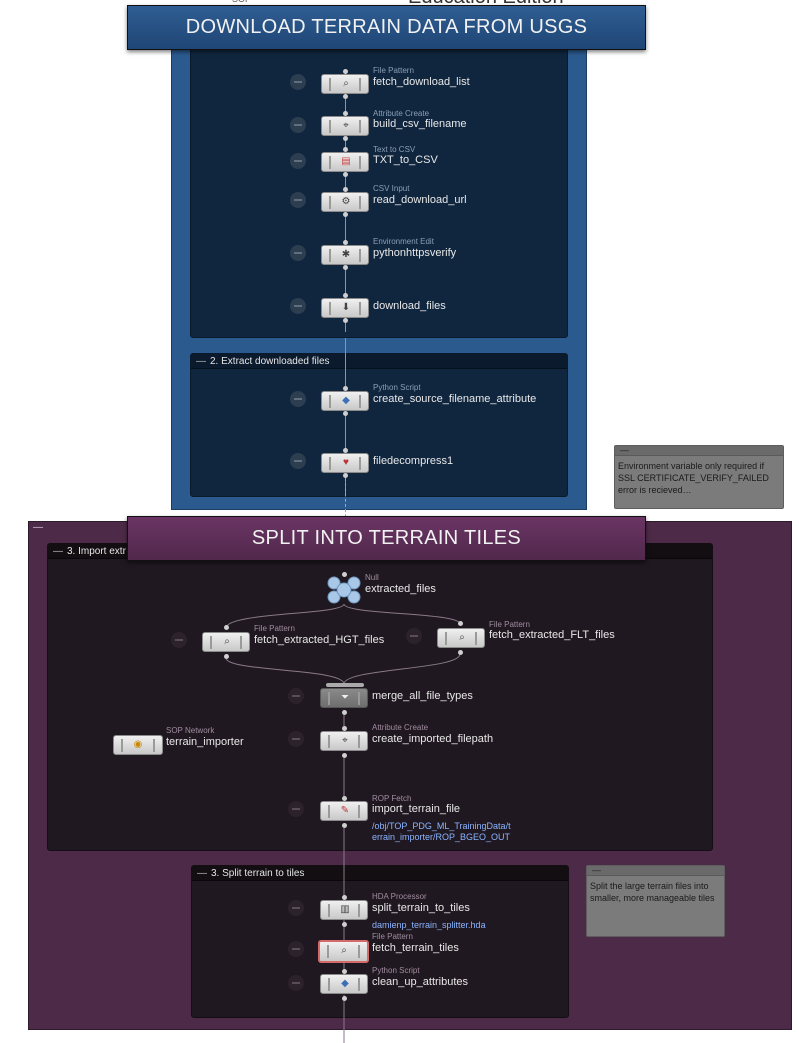  Describe the element at coordinates (345, 401) in the screenshot. I see `node-create-source-filename-attribute: ◆` at that location.